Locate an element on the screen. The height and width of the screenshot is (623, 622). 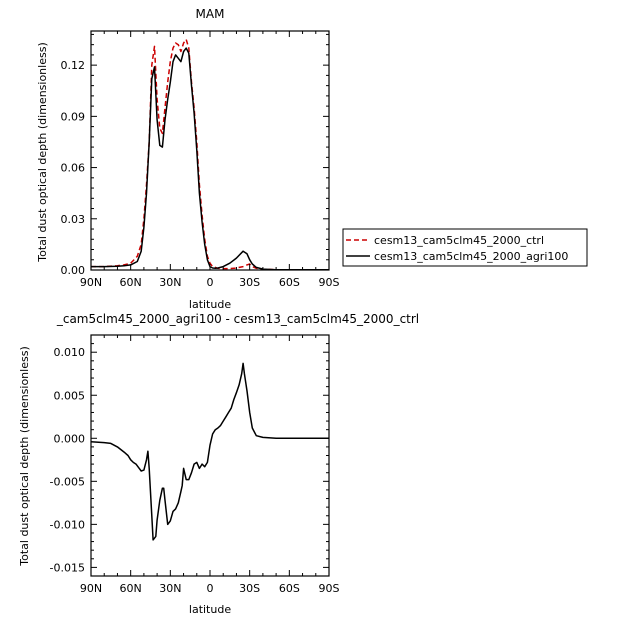
plot-frame is located at coordinates (210, 150).